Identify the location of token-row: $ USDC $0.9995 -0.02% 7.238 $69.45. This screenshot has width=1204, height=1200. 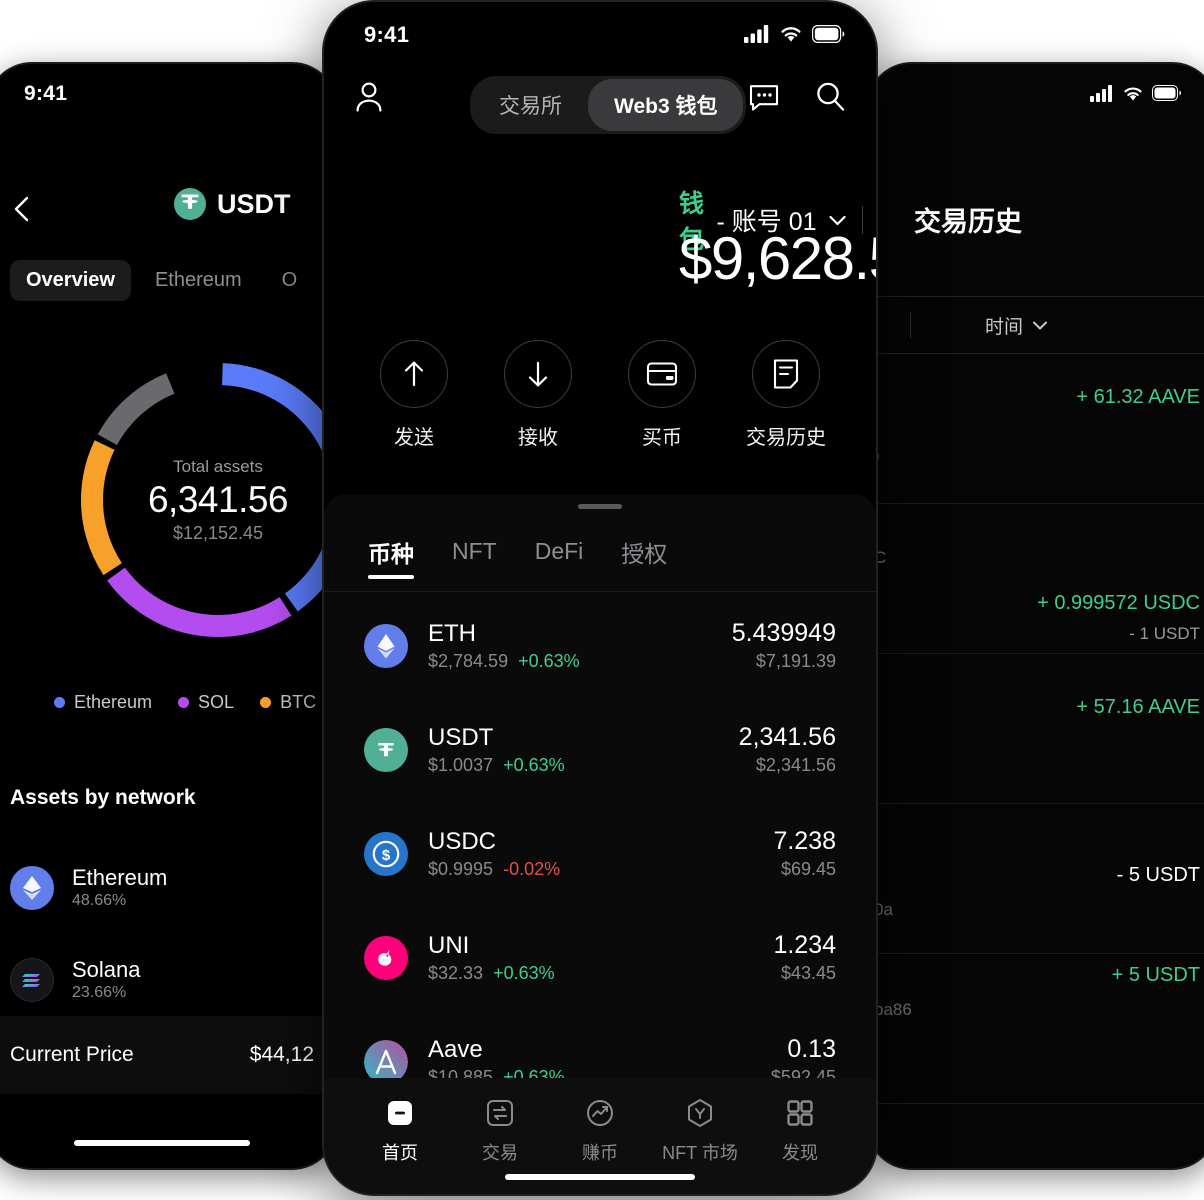
(600, 854).